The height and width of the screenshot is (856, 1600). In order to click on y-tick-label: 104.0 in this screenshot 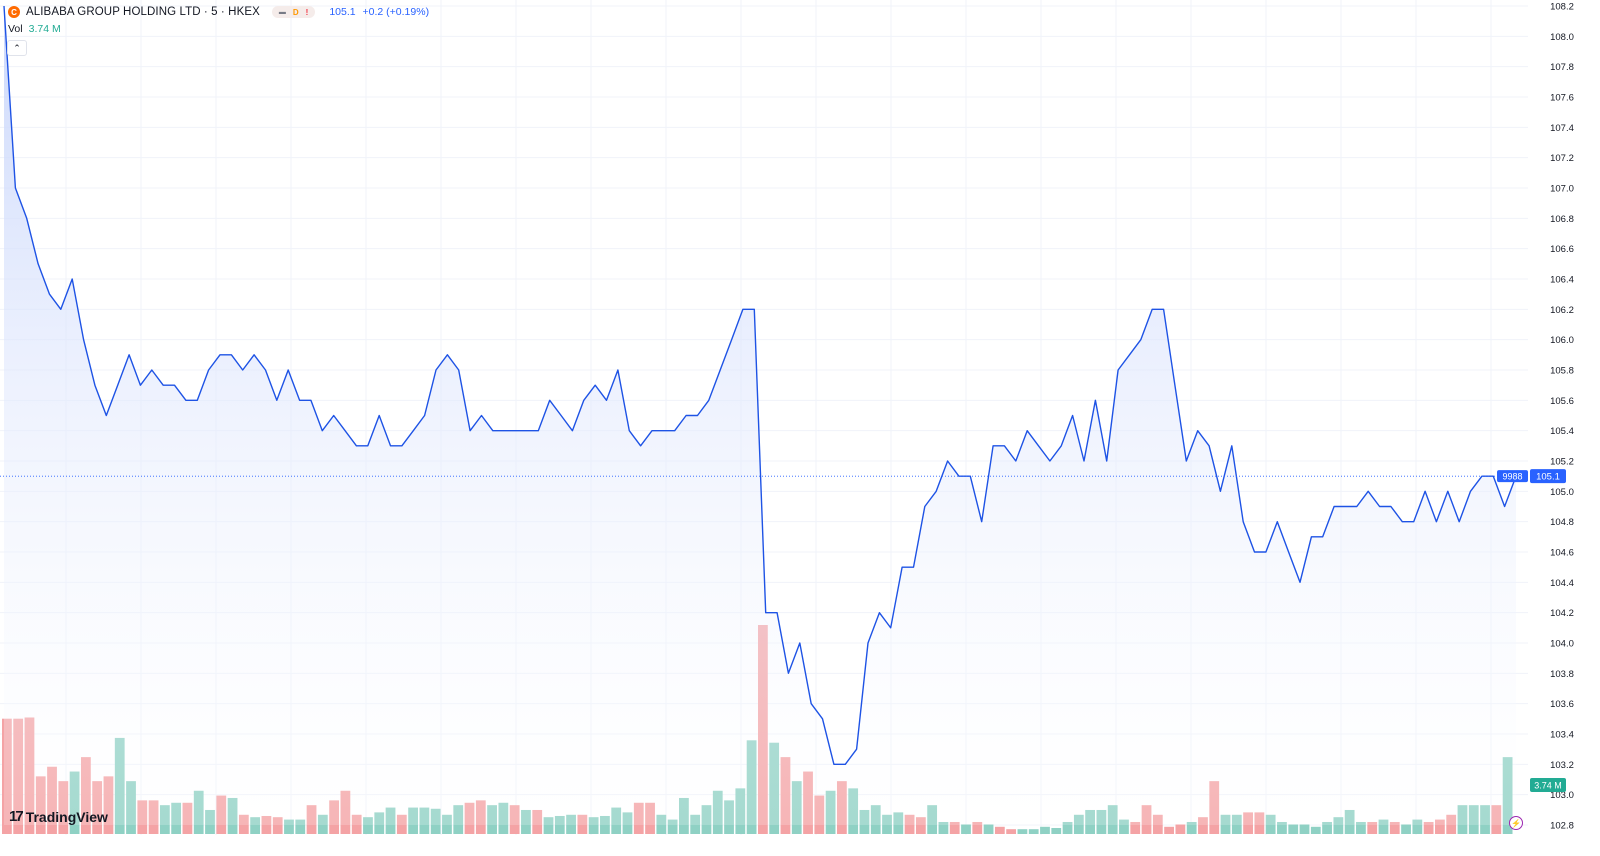, I will do `click(1562, 644)`.